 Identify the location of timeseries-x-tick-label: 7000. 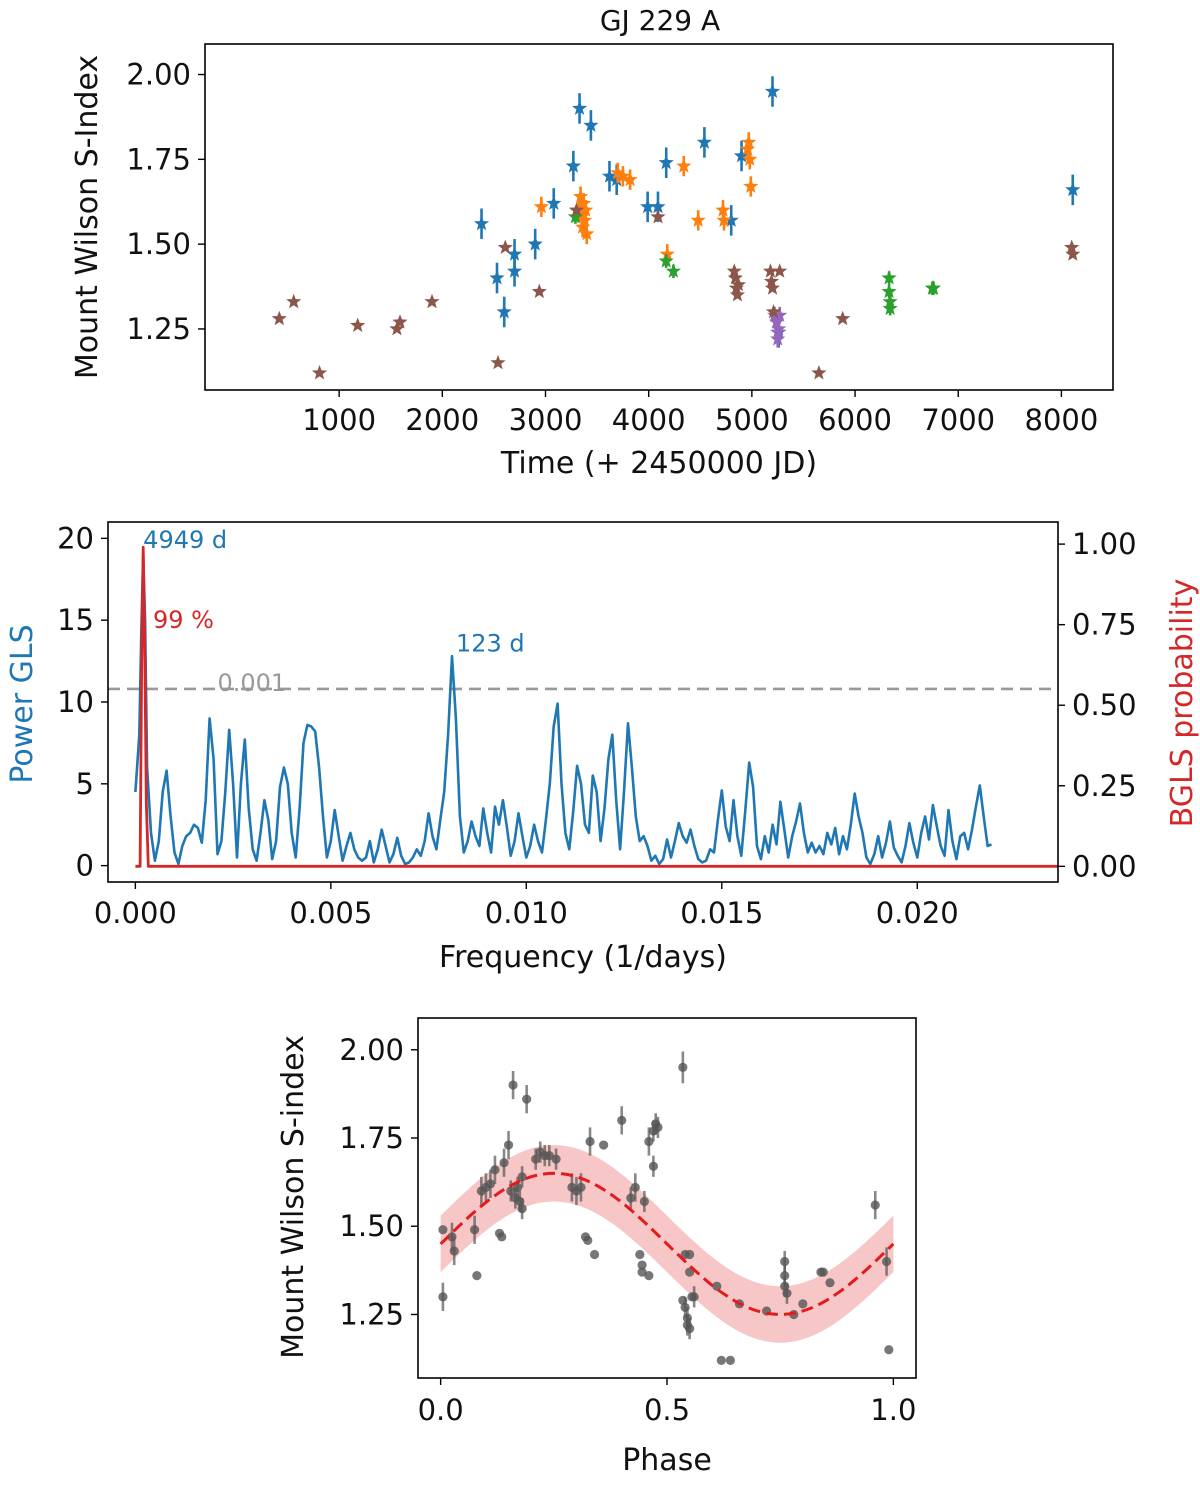
(958, 420).